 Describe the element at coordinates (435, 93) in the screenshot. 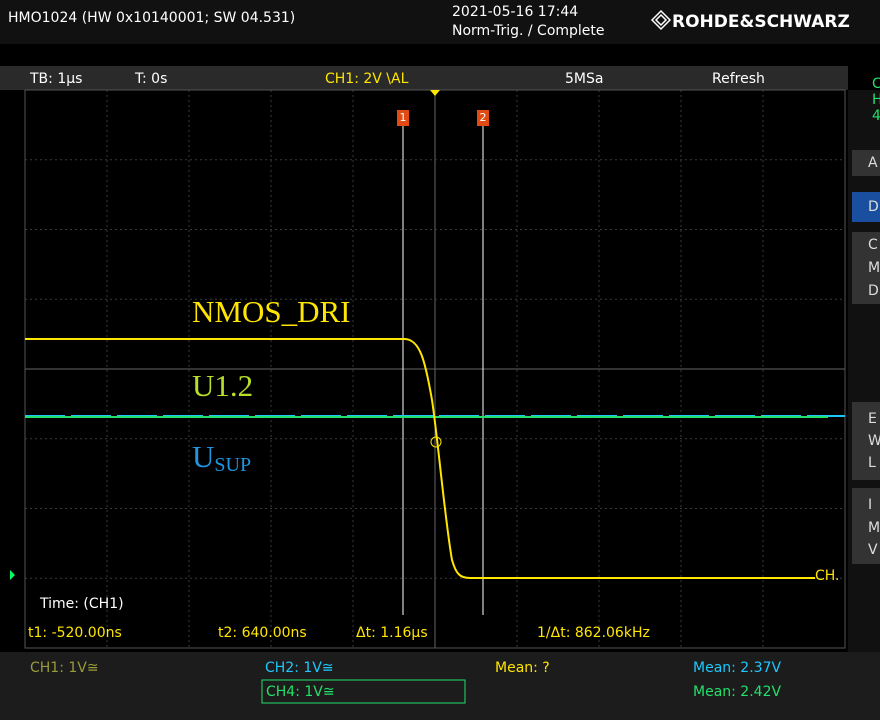

I see `trigger-marker` at that location.